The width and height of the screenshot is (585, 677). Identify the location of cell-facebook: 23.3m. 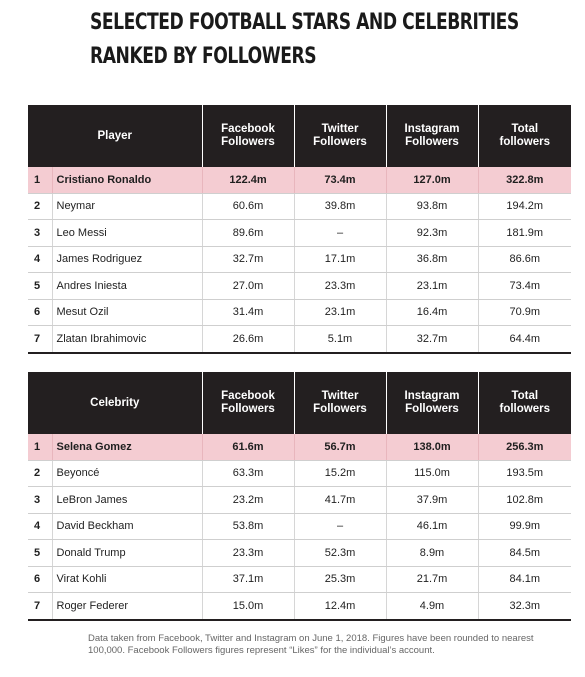
(247, 553).